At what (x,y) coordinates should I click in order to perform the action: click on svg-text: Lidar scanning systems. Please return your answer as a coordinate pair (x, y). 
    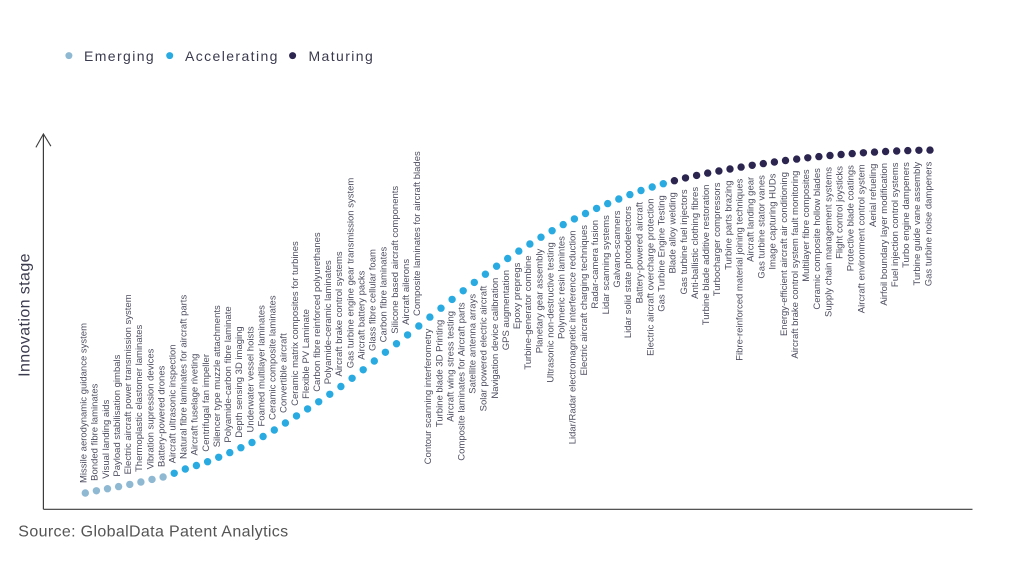
    Looking at the image, I should click on (606, 265).